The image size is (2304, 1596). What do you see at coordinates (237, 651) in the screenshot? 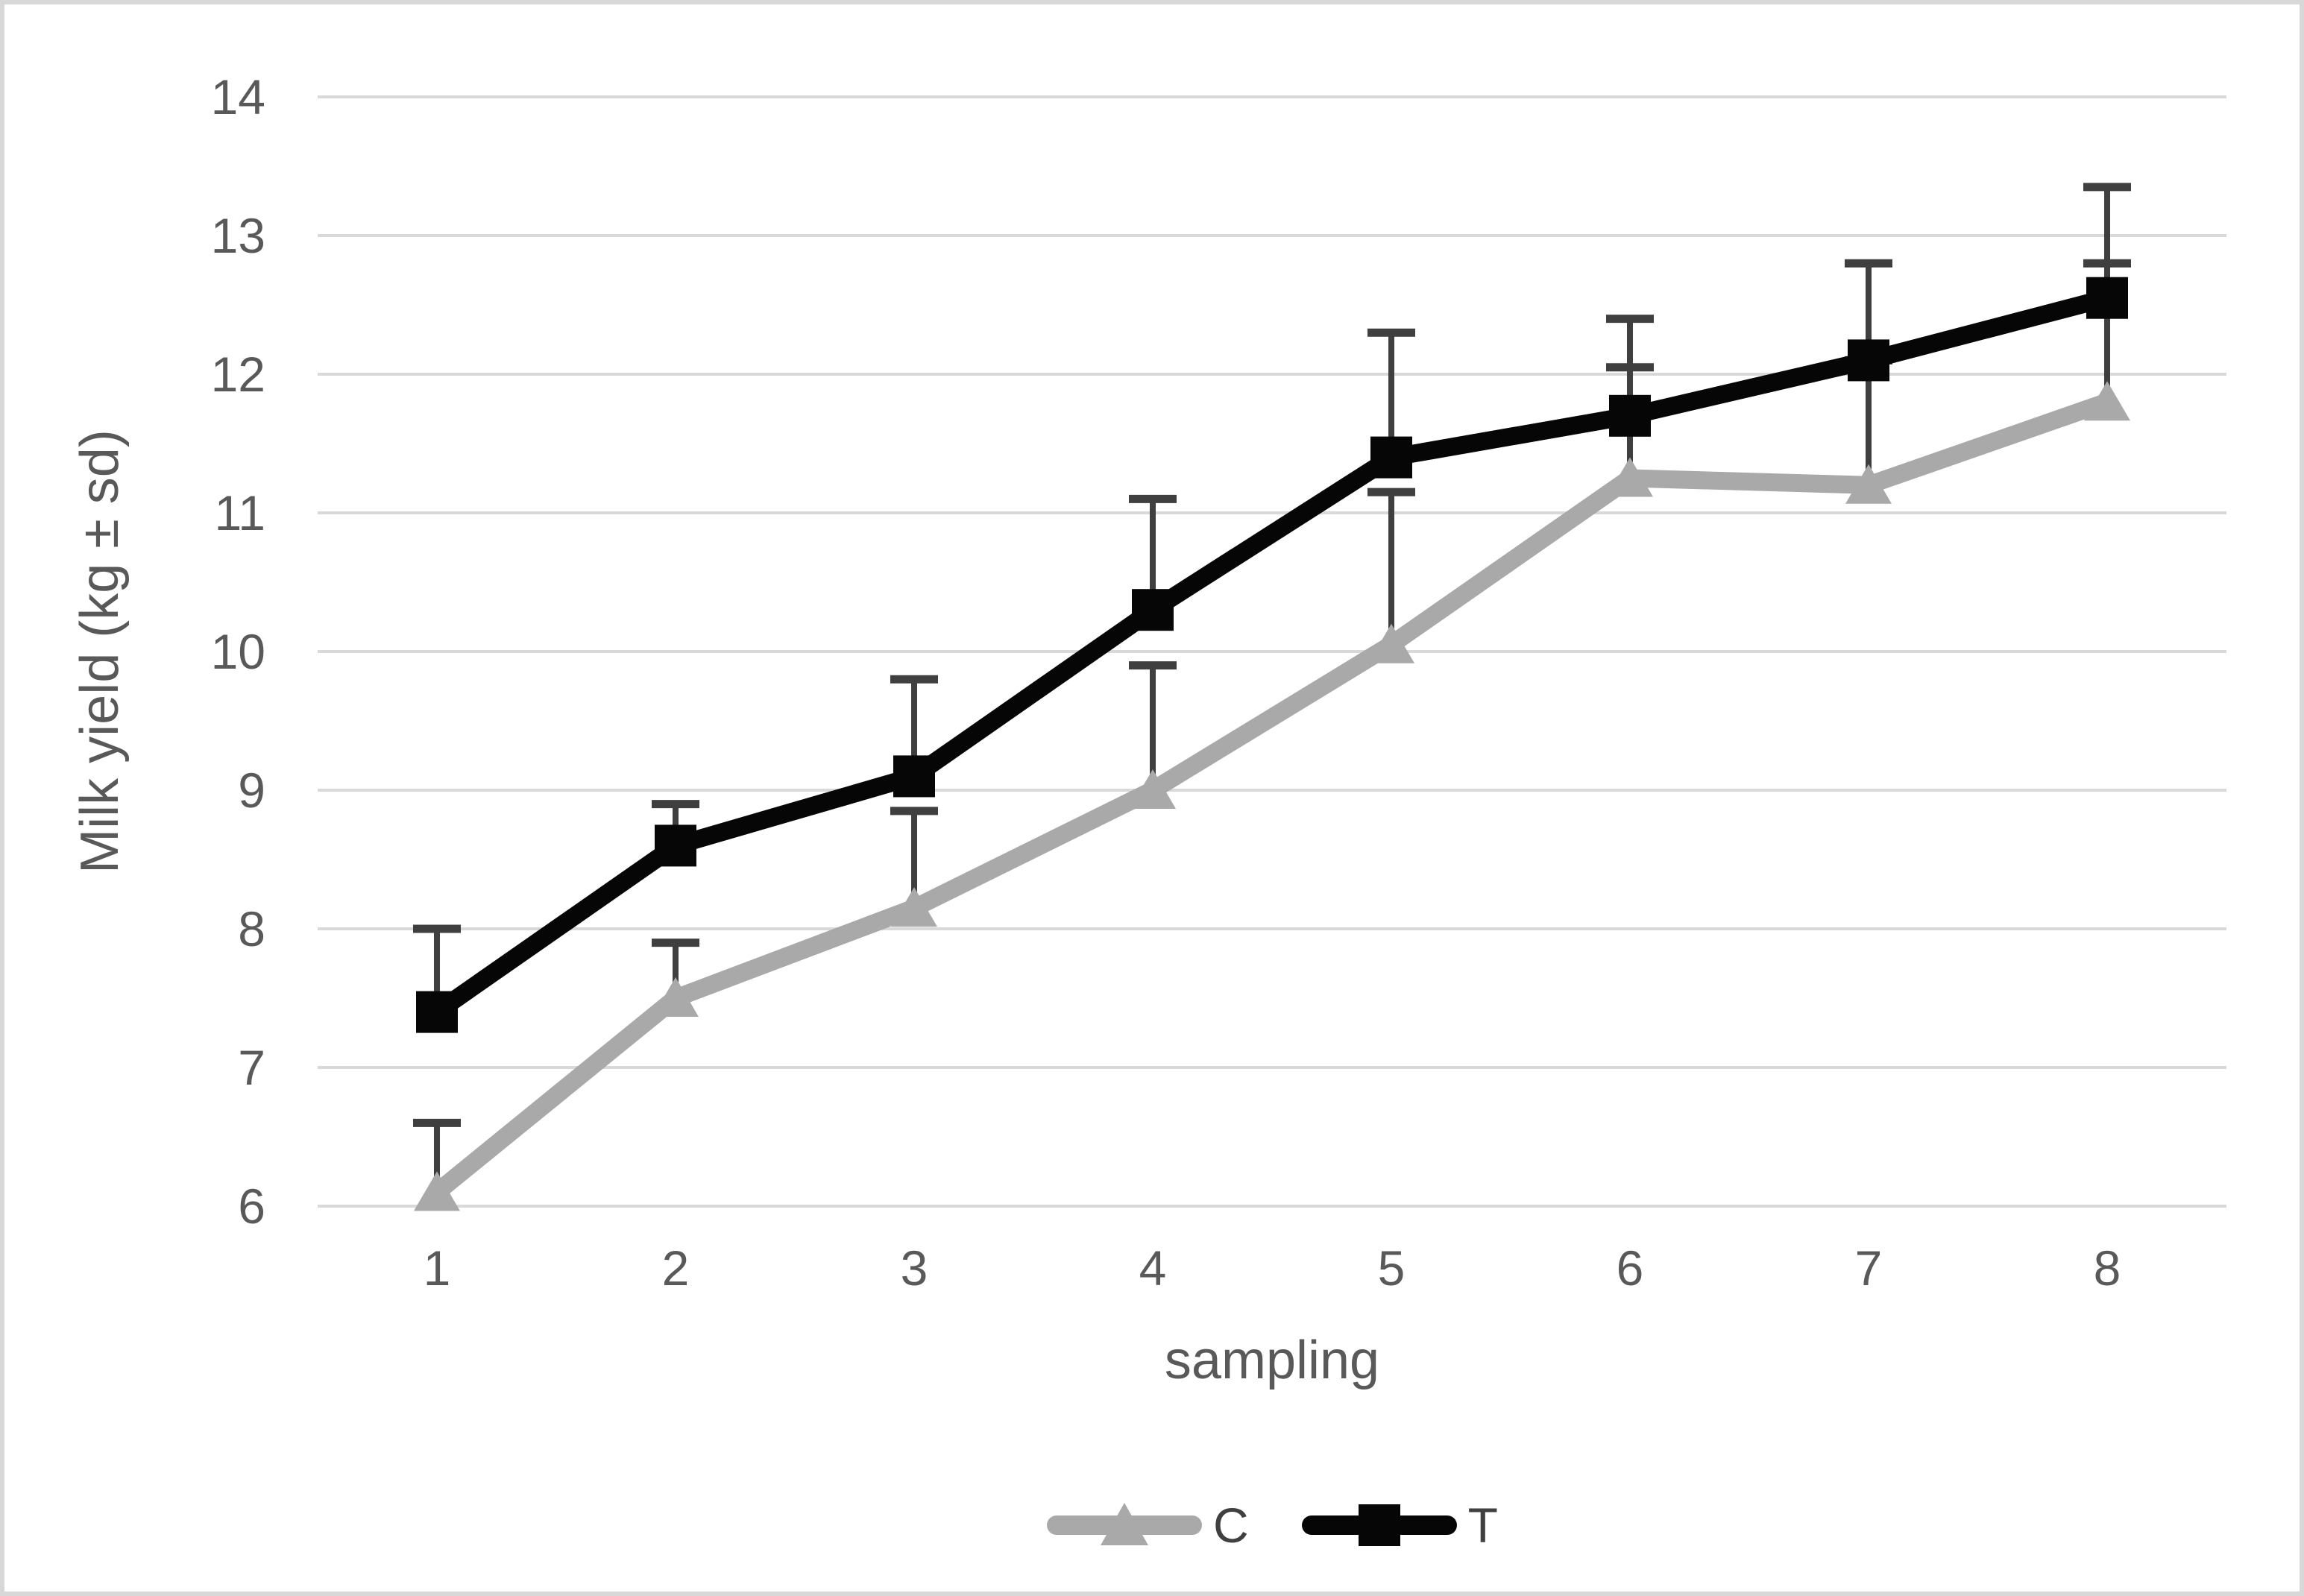
I see `y-tick-label-10: 10` at bounding box center [237, 651].